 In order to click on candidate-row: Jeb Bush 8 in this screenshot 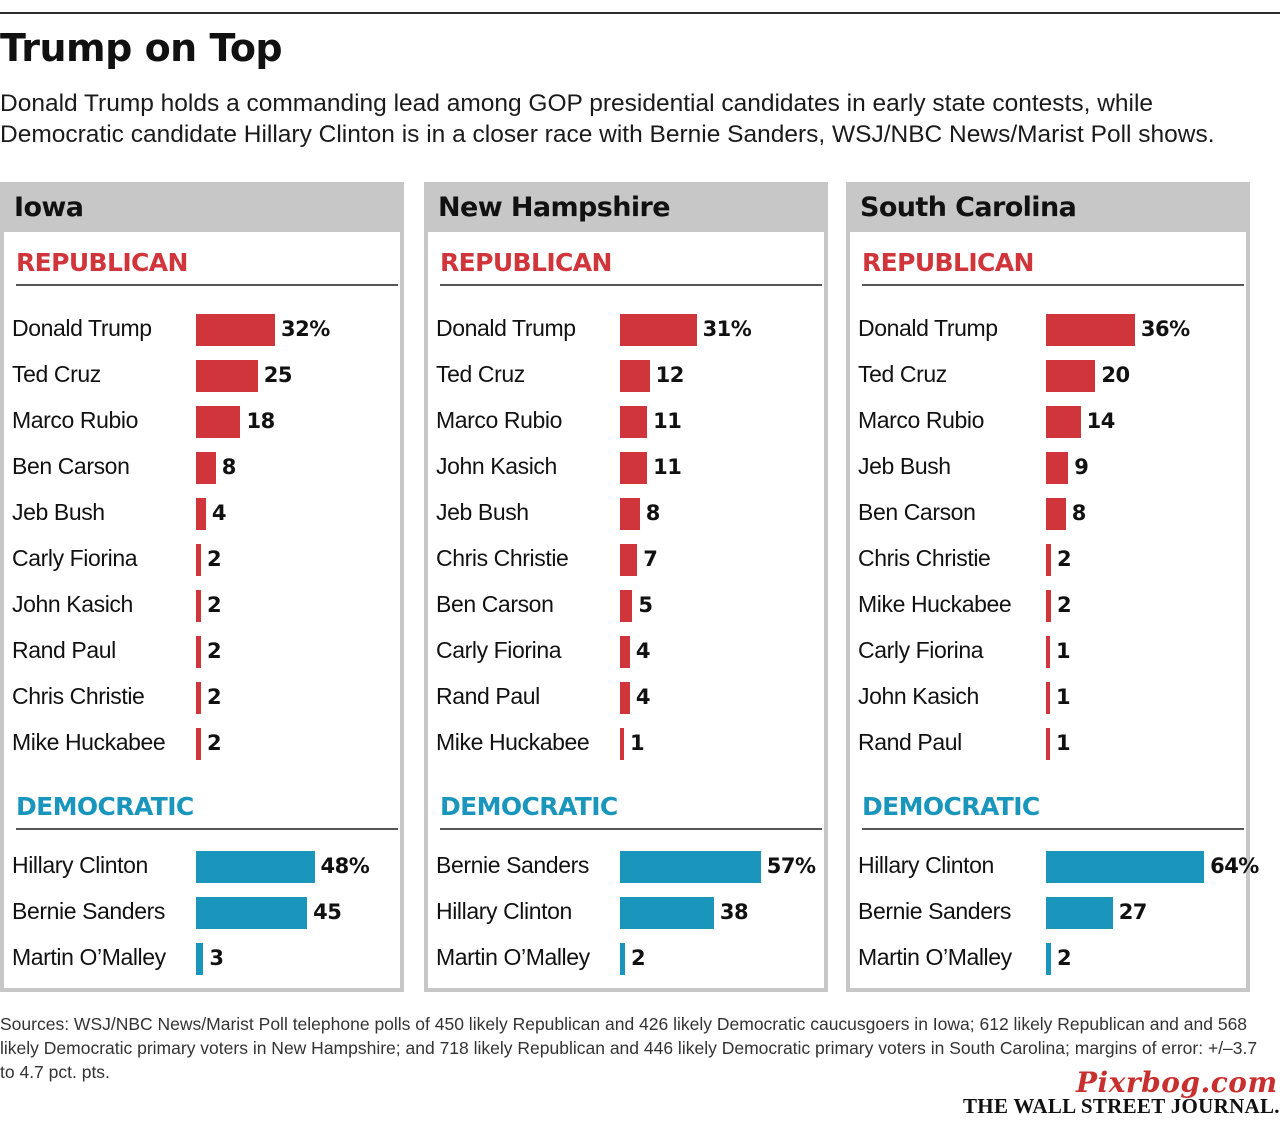, I will do `click(626, 514)`.